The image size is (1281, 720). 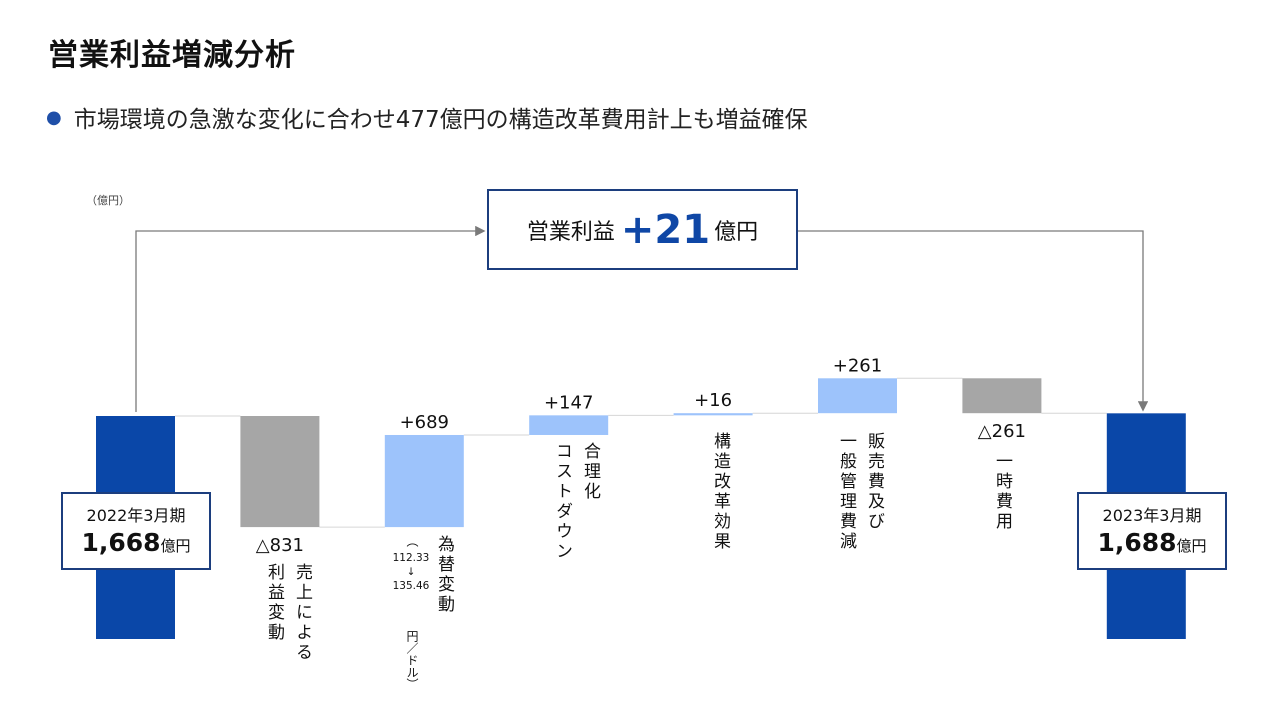 I want to click on unit-label: （億円）, so click(x=108, y=200).